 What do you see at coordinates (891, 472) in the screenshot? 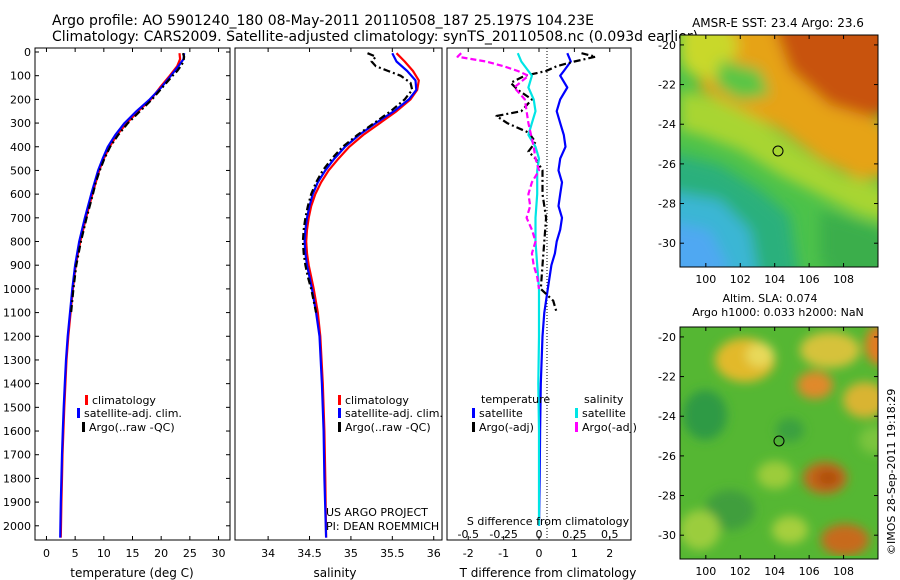
I see `imos-credit: ©IMOS 28-Sep-2011 19:18:29` at bounding box center [891, 472].